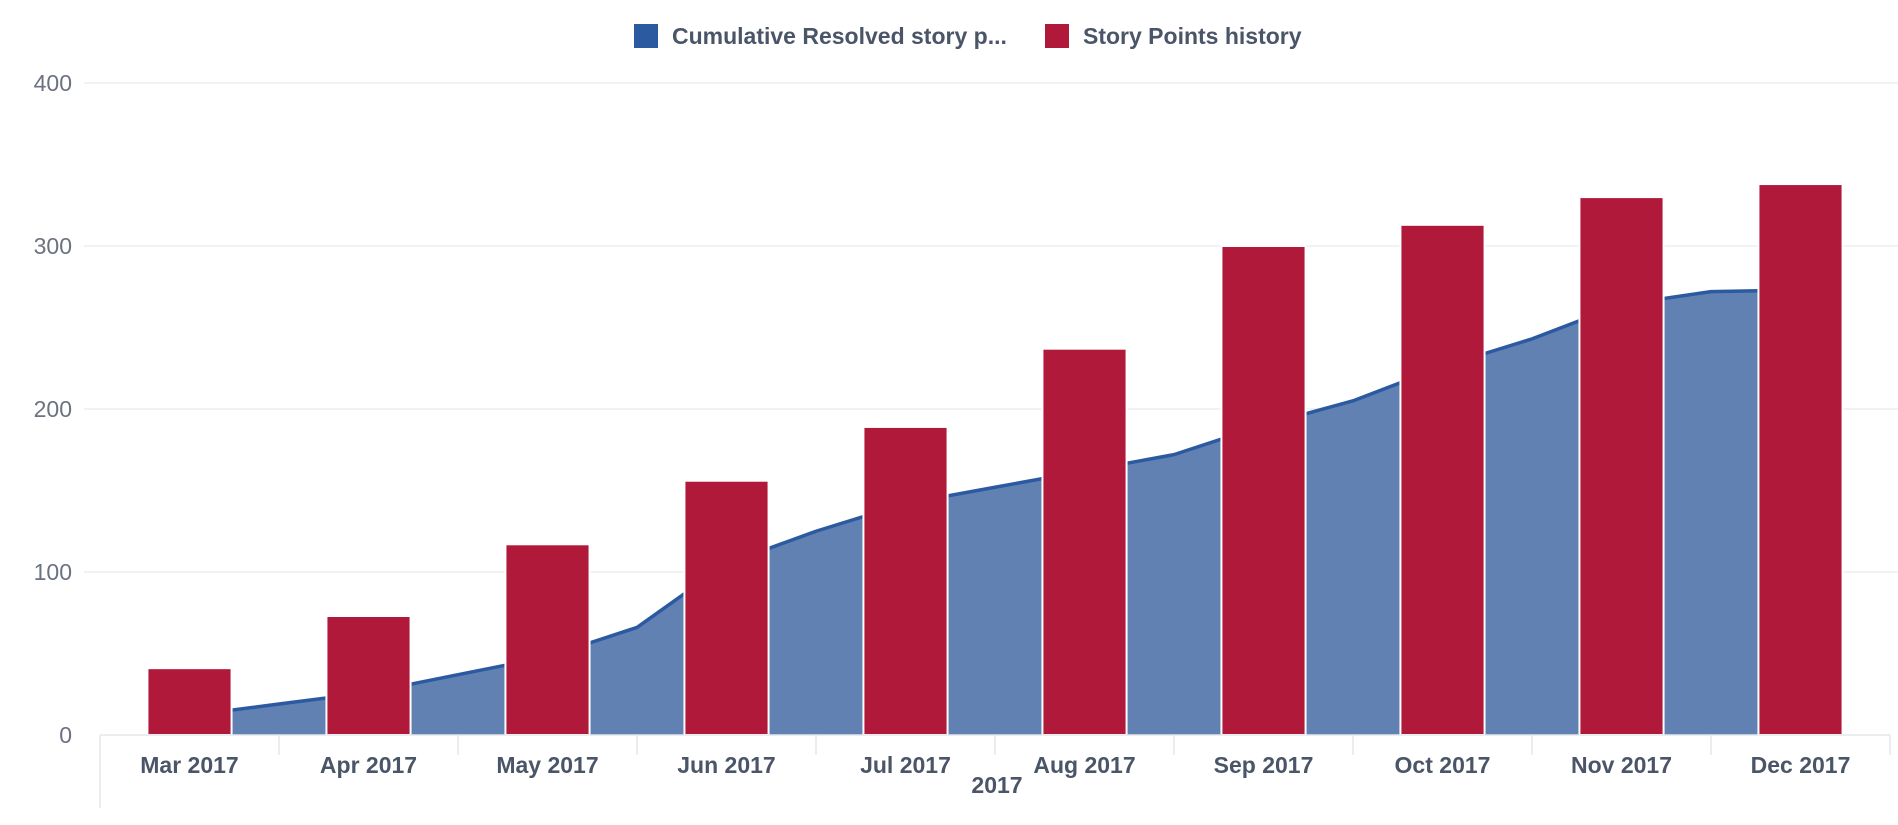 The width and height of the screenshot is (1898, 825). I want to click on x-tick-label: Aug 2017, so click(1084, 765).